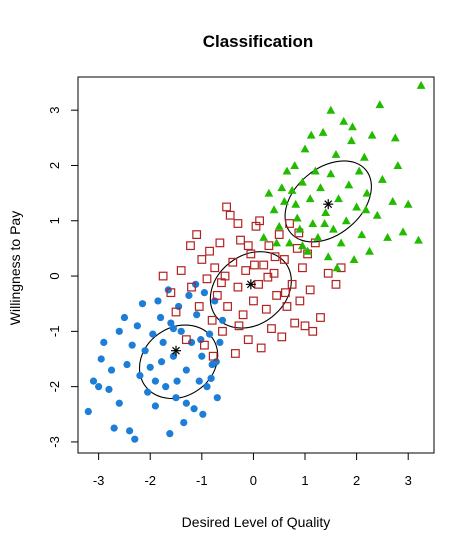  I want to click on y-axis: -3 -2 -1 0 1 2 3, so click(62, 277).